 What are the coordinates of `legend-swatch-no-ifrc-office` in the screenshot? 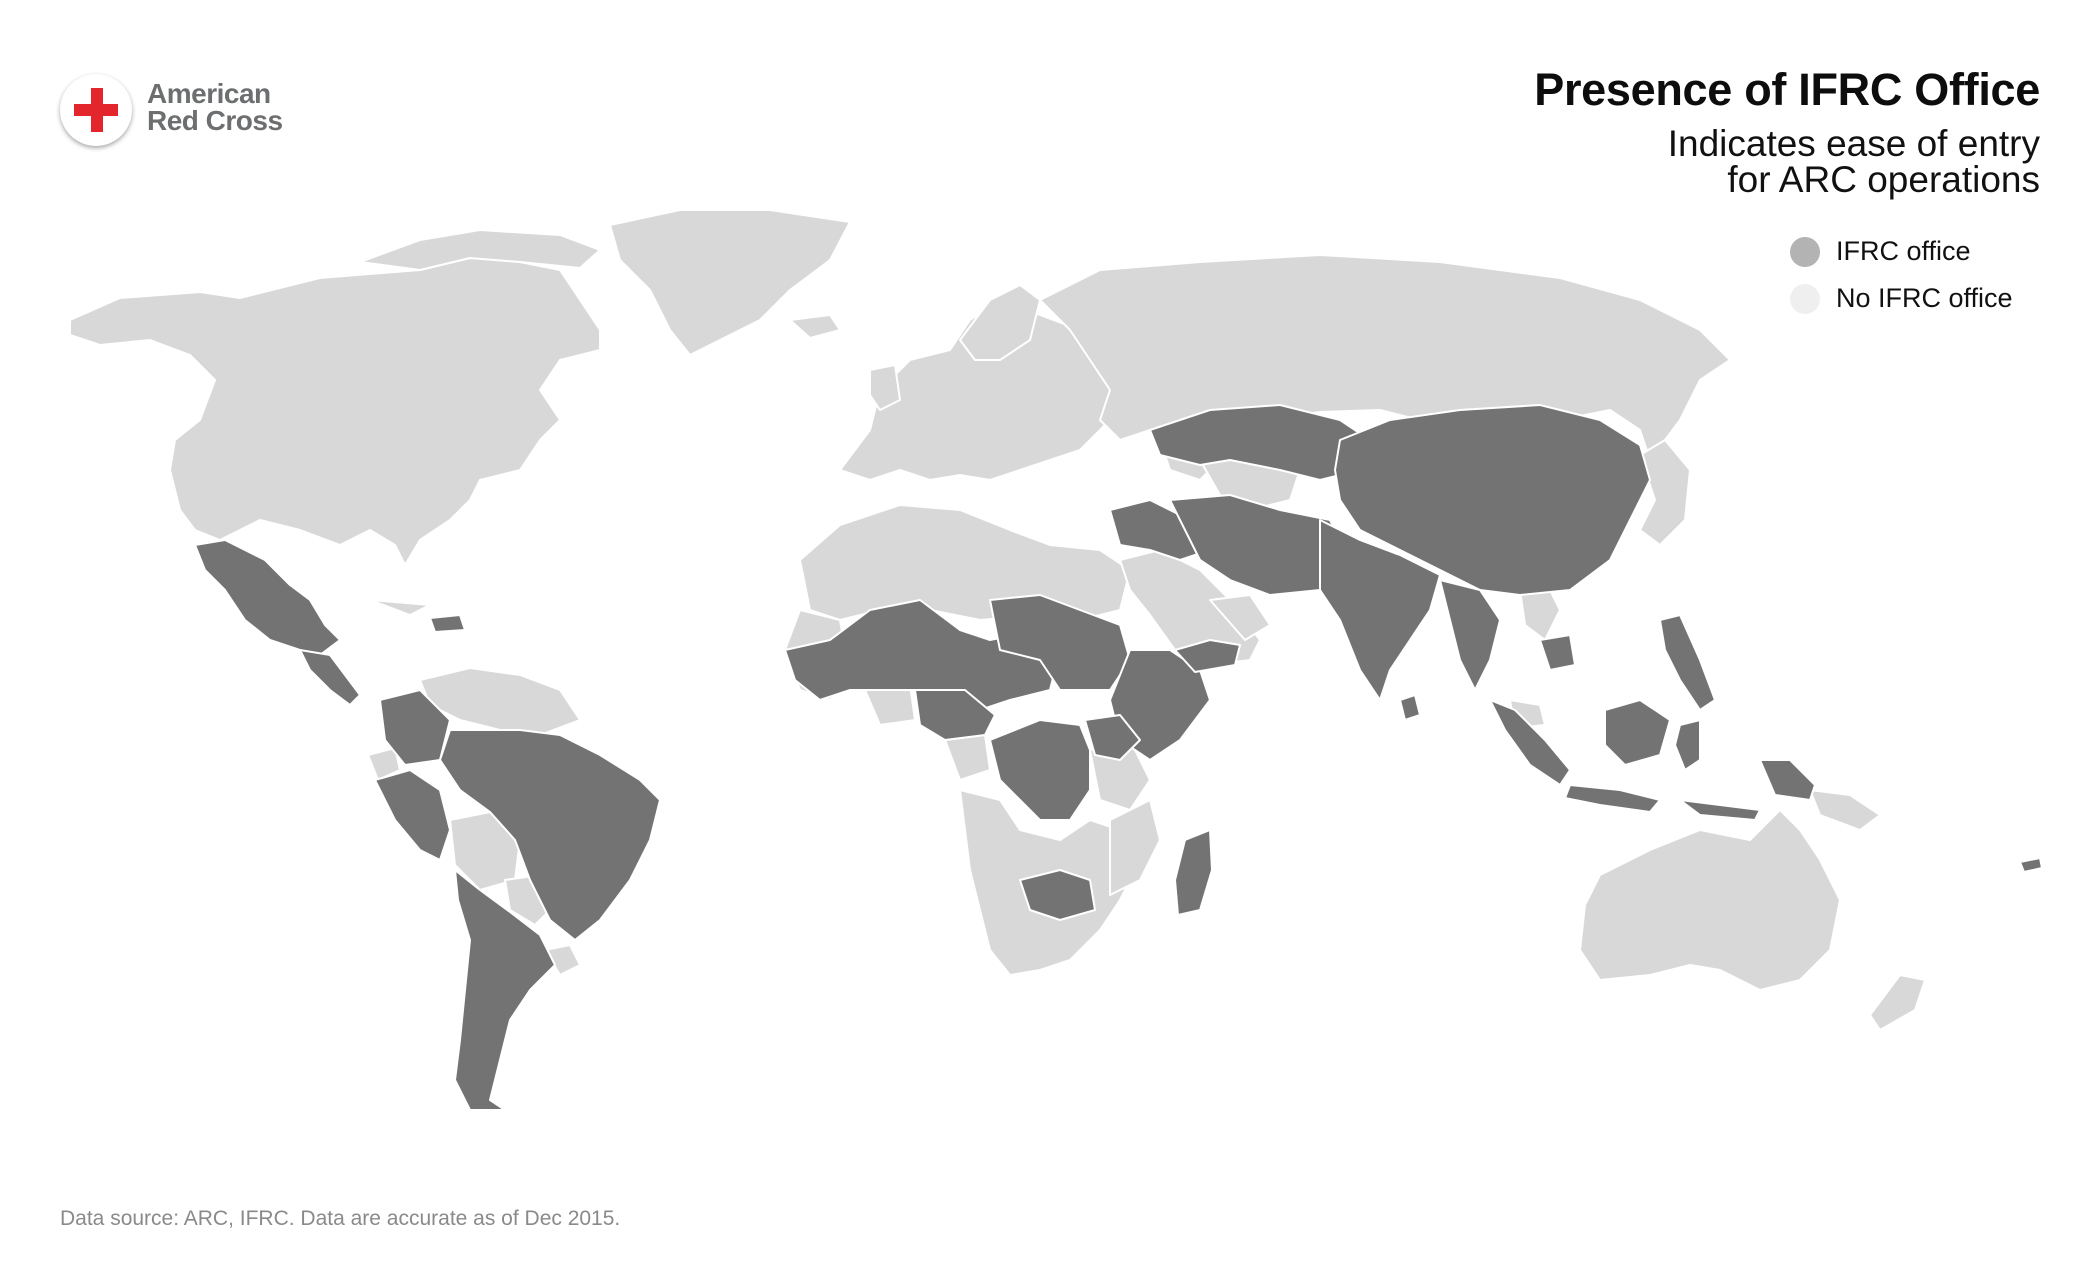 It's located at (1805, 298).